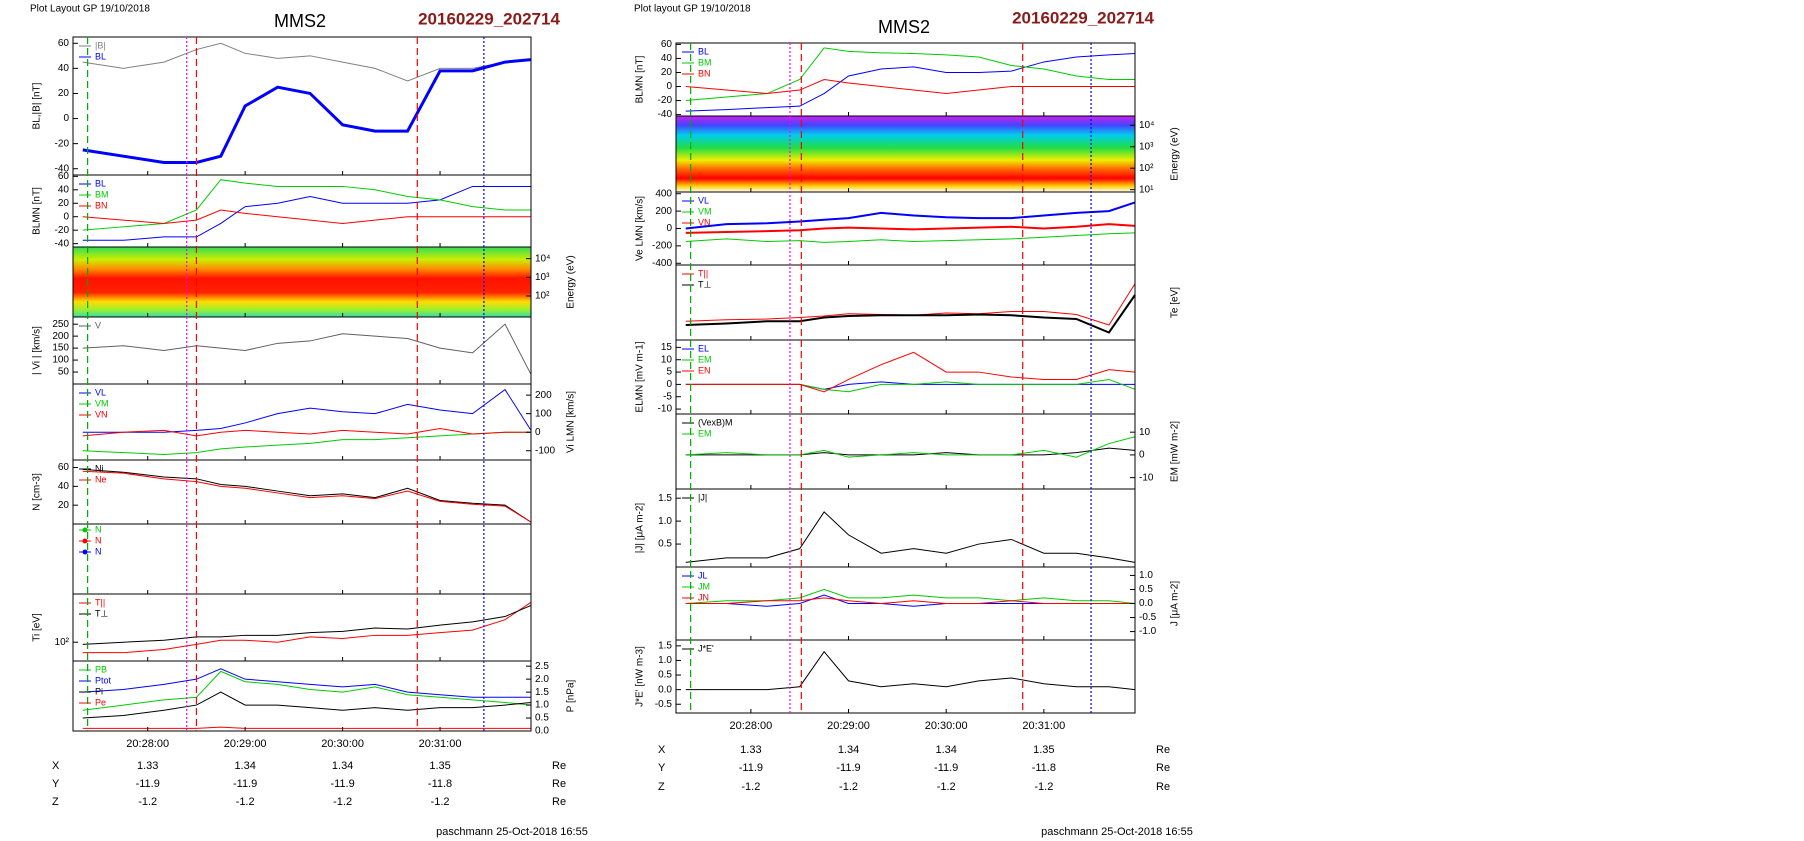 The width and height of the screenshot is (1804, 841). I want to click on orbit-unit: Re, so click(559, 766).